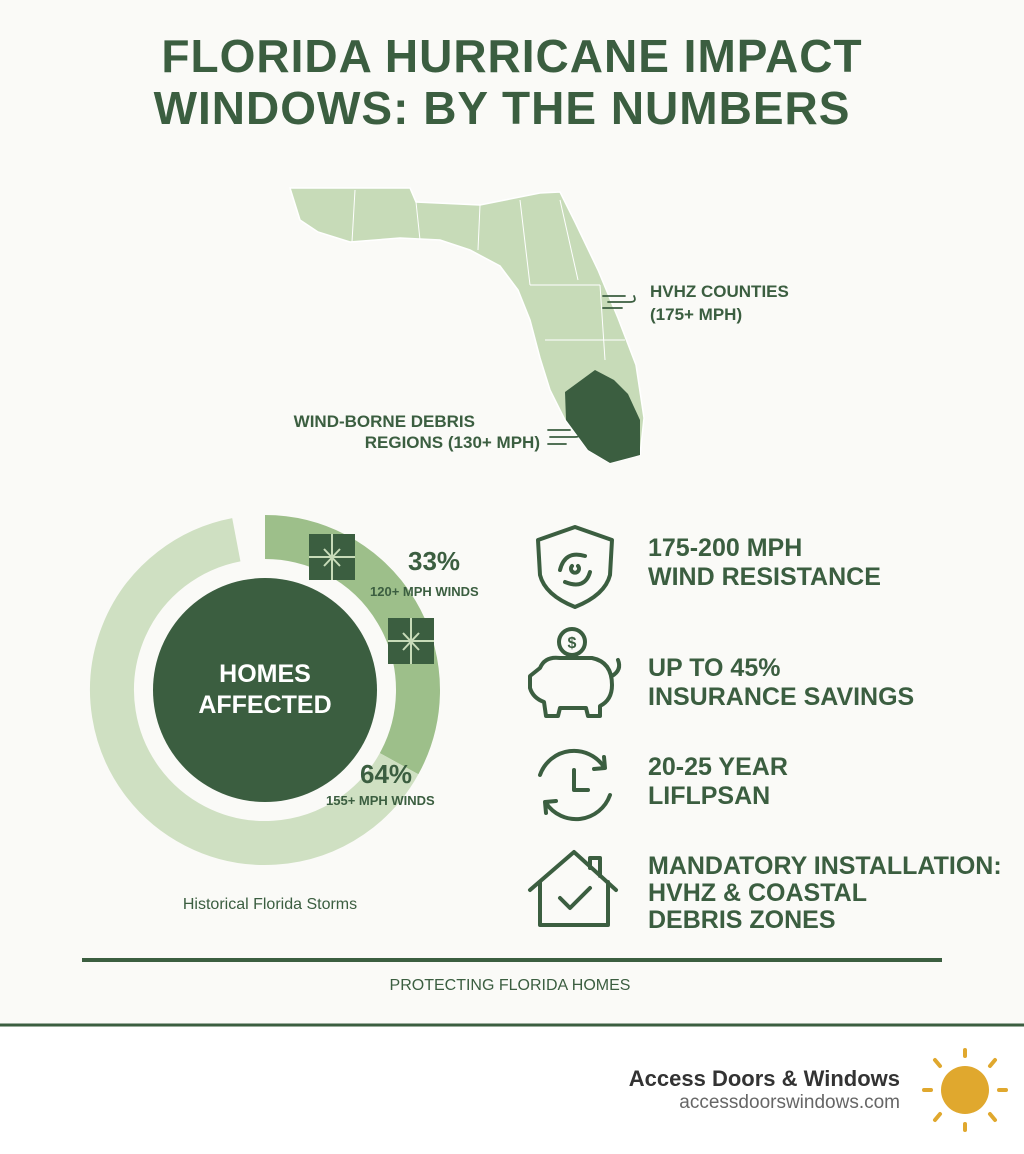 The width and height of the screenshot is (1024, 1154). What do you see at coordinates (725, 548) in the screenshot?
I see `feature-line: 175-200 MPH` at bounding box center [725, 548].